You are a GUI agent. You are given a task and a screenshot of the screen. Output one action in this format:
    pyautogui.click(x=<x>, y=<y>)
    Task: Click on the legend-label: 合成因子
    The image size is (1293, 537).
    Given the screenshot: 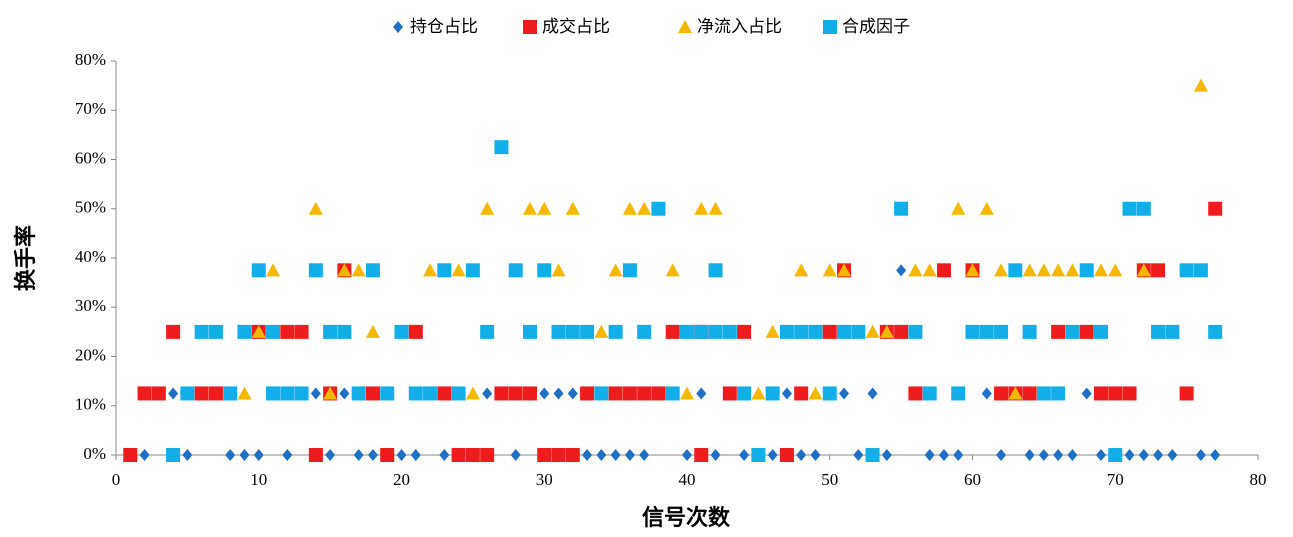 What is the action you would take?
    pyautogui.click(x=876, y=26)
    